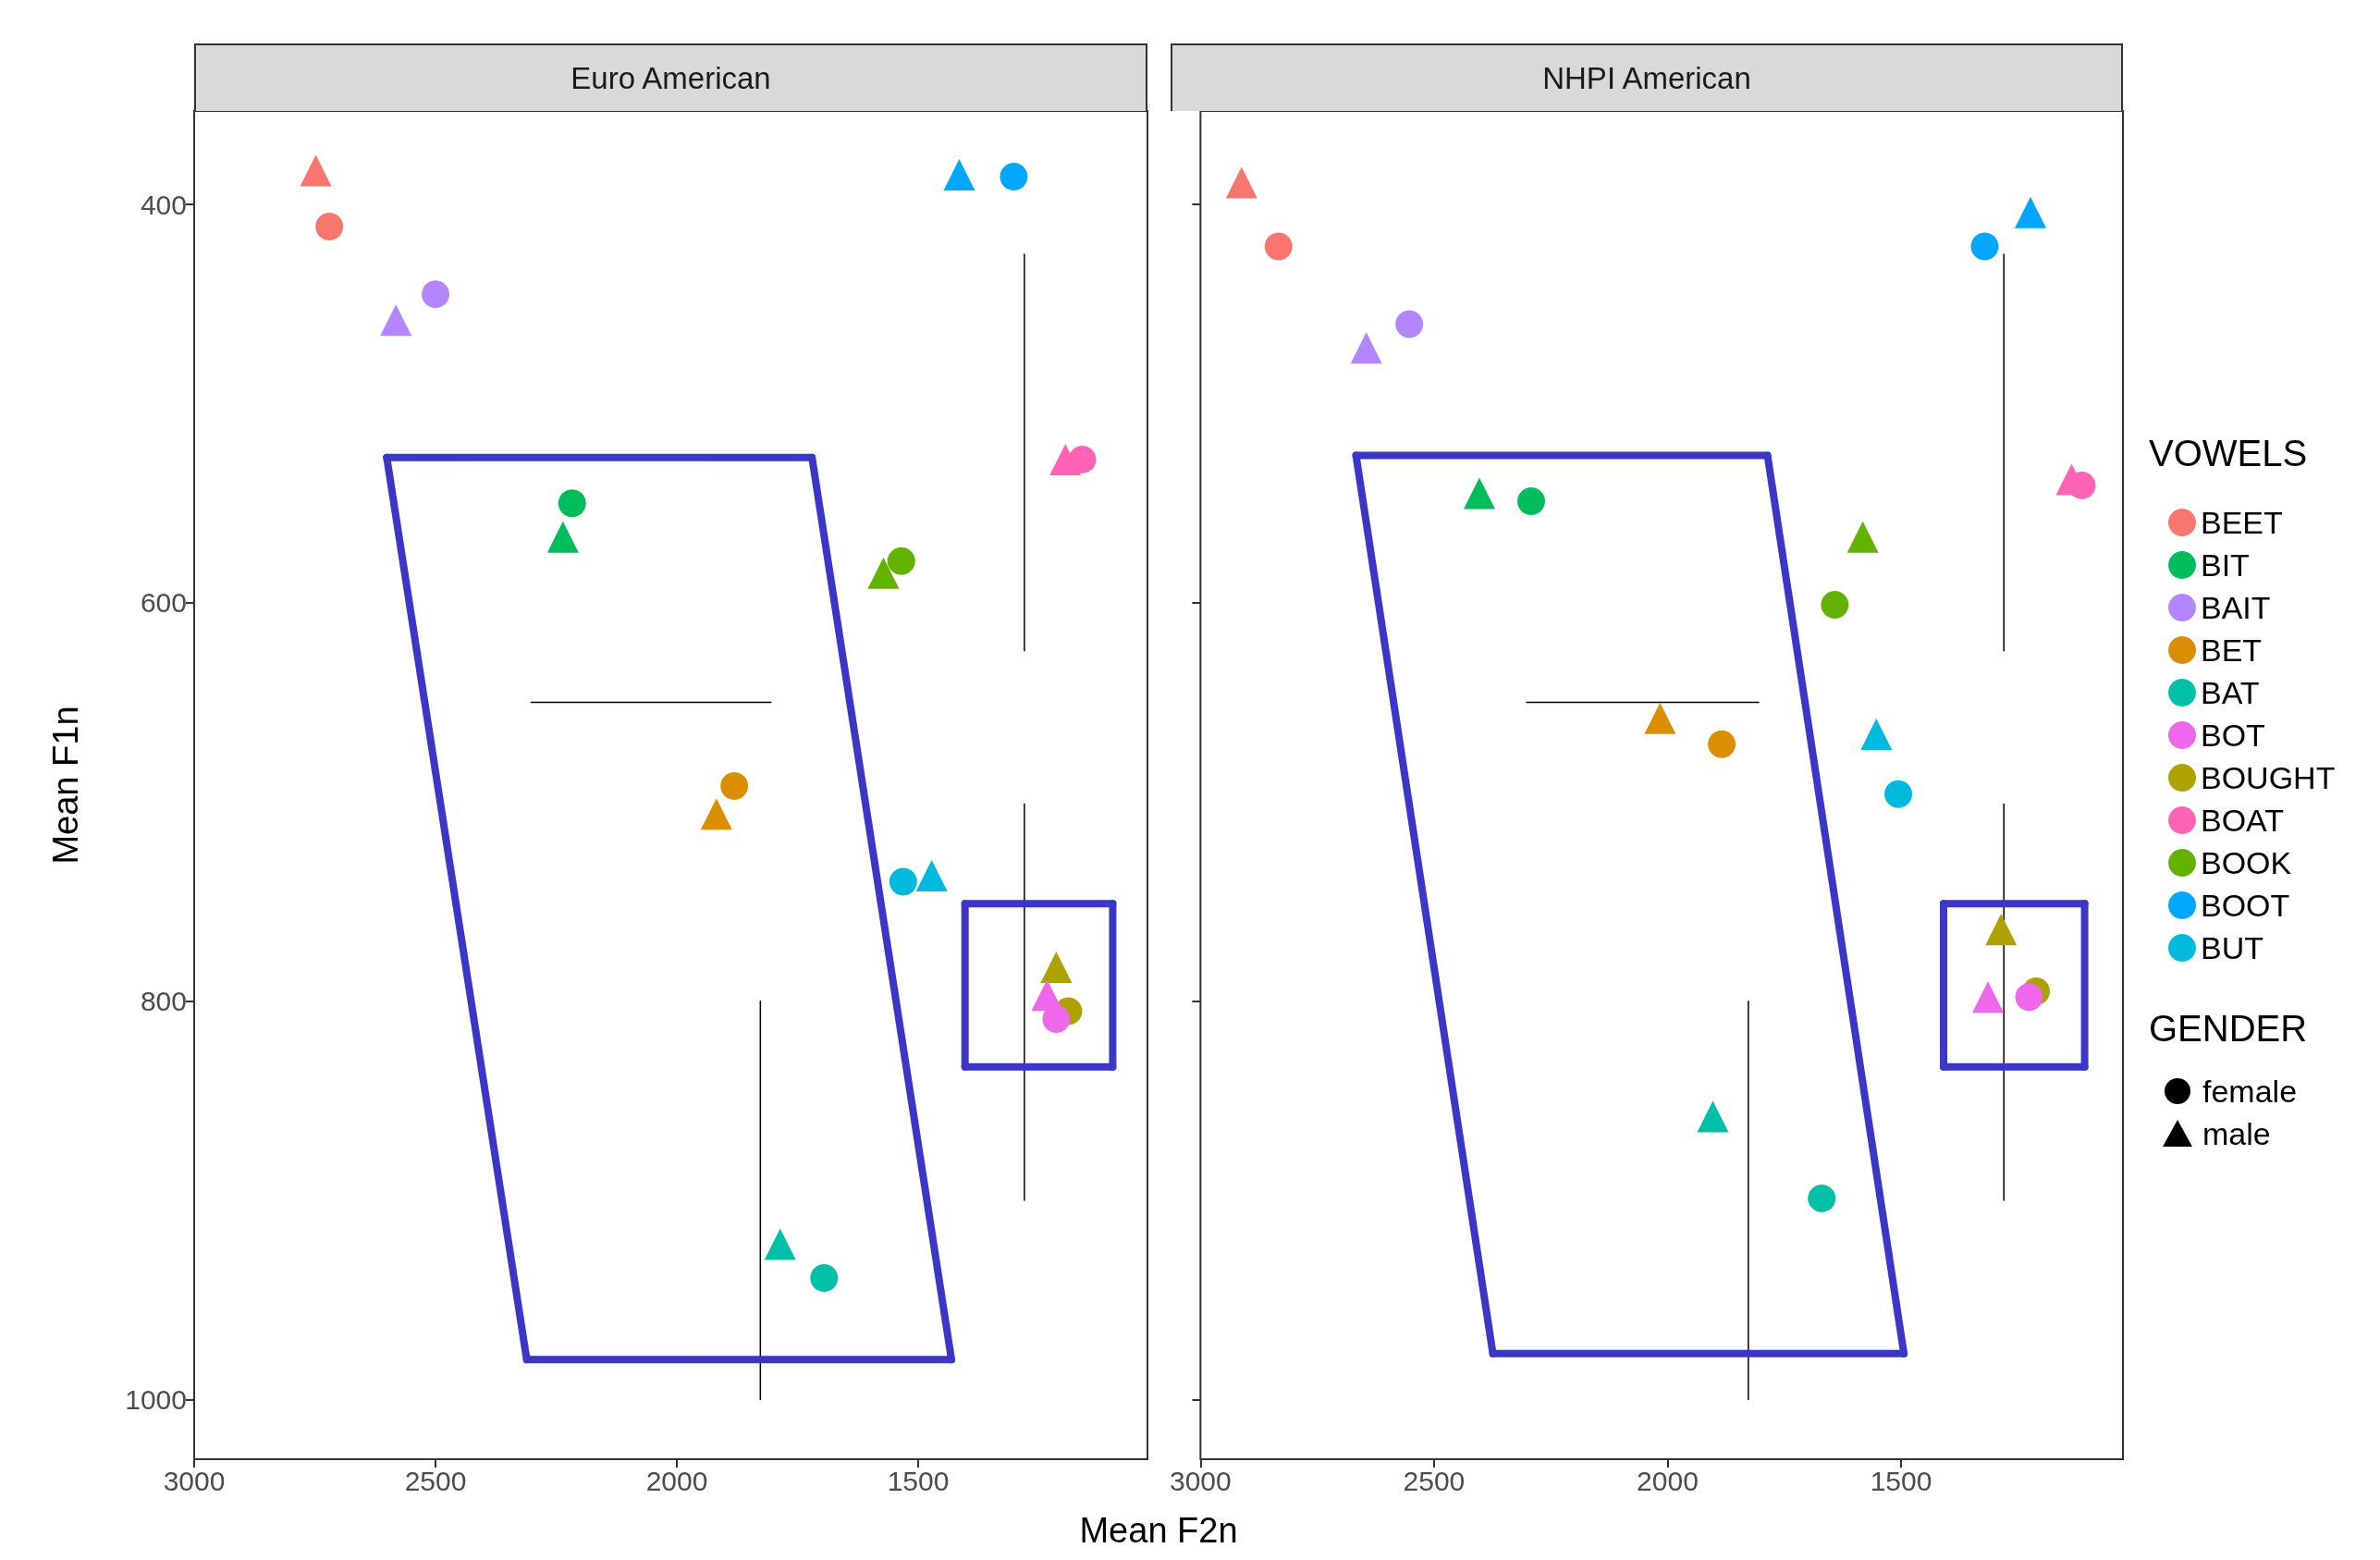 This screenshot has width=2380, height=1560. I want to click on y-axis-title: Mean F1n, so click(65, 785).